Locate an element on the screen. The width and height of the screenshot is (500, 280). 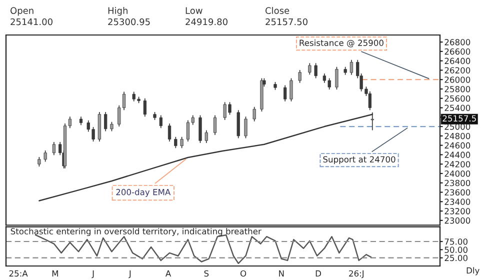
y-tick-label: 50.00 is located at coordinates (456, 249).